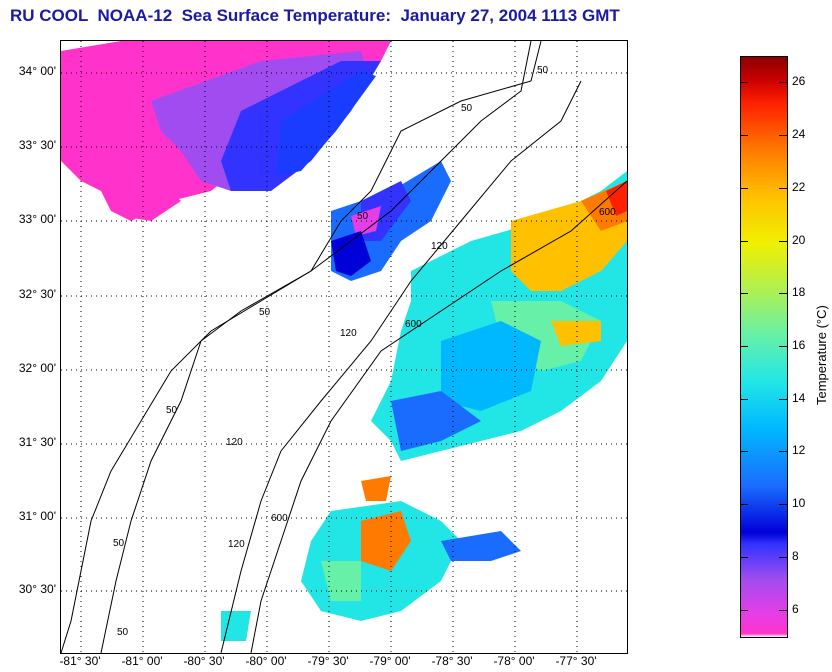 Image resolution: width=832 pixels, height=672 pixels. Describe the element at coordinates (266, 661) in the screenshot. I see `lon-label: -80° 00'` at that location.